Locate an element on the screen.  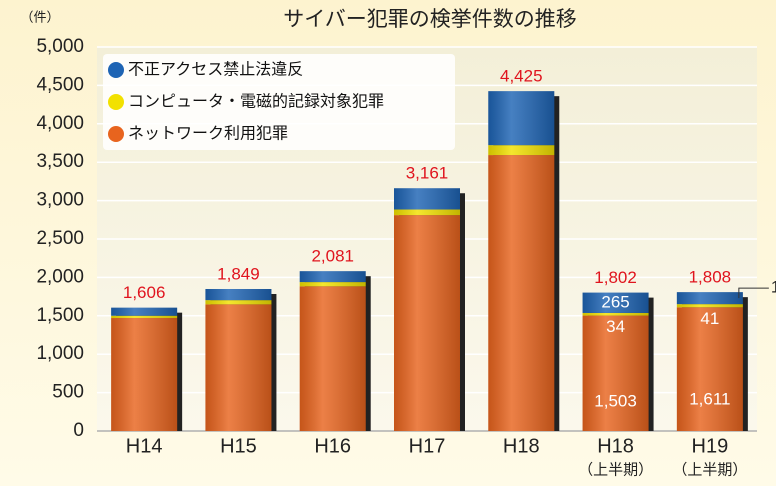
y-tick-label: 0 is located at coordinates (78, 430).